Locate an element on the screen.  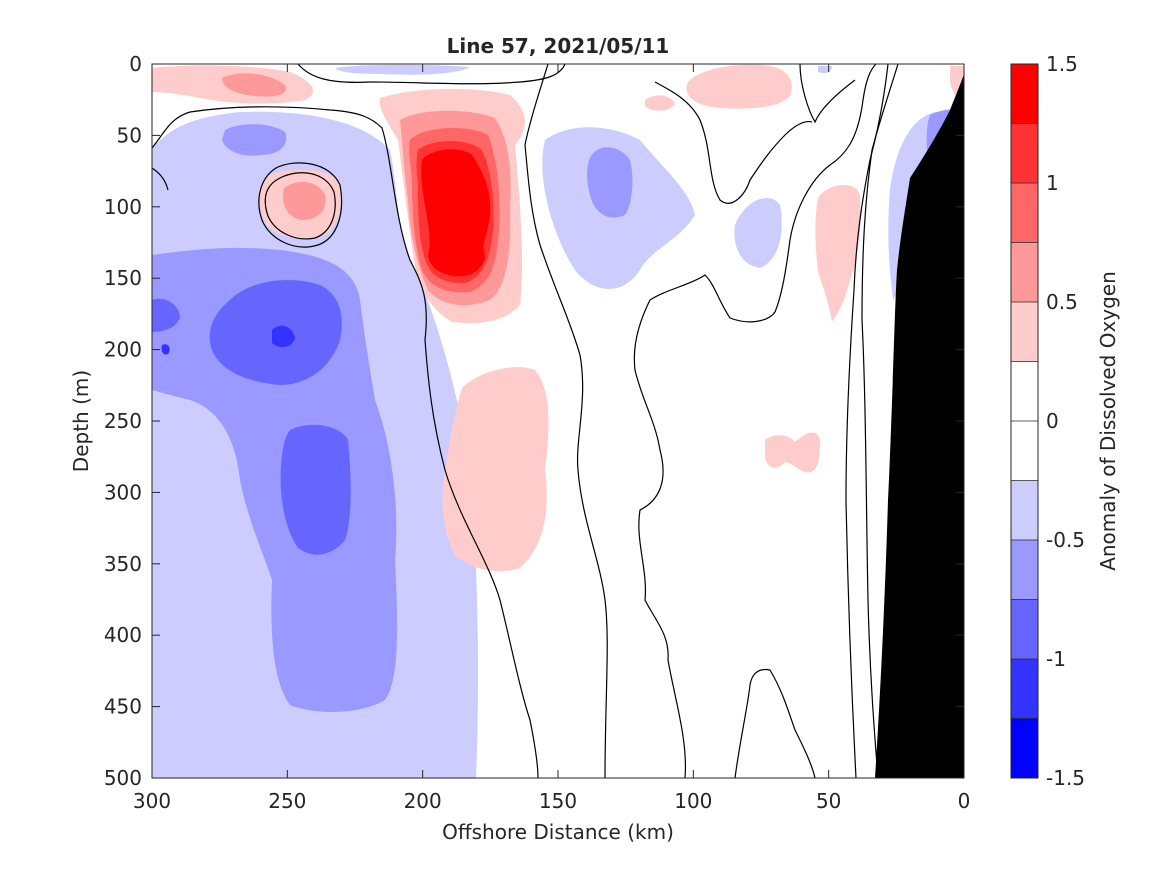
x-tick-label: 100 is located at coordinates (693, 801).